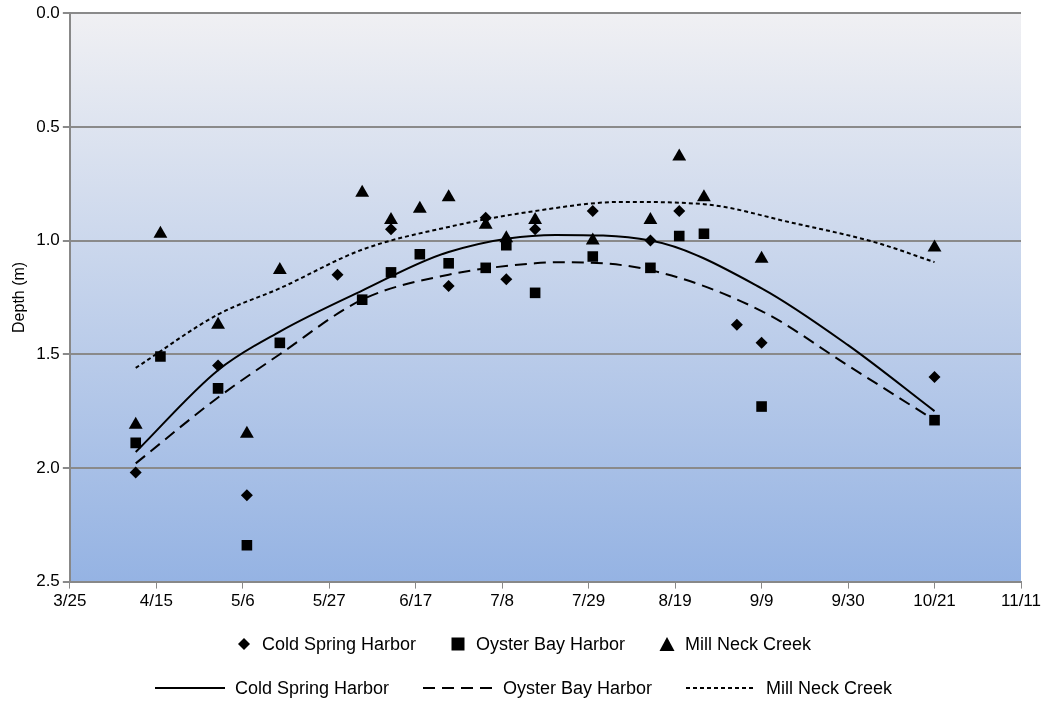 This screenshot has width=1047, height=707. What do you see at coordinates (675, 601) in the screenshot?
I see `x-tick-label: 8/19` at bounding box center [675, 601].